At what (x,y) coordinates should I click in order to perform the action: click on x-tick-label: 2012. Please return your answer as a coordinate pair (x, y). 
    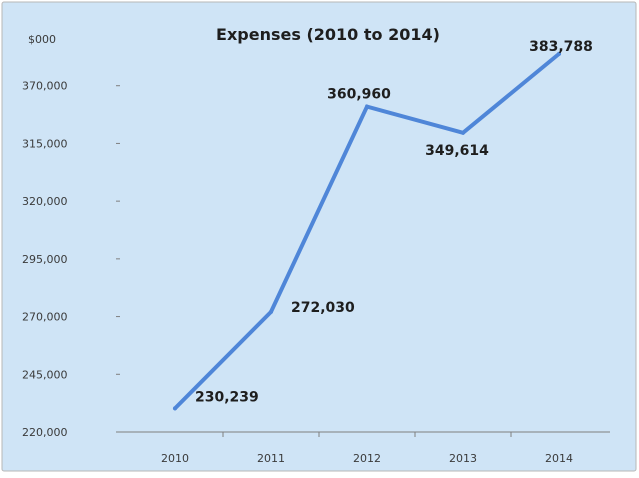
    Looking at the image, I should click on (367, 458).